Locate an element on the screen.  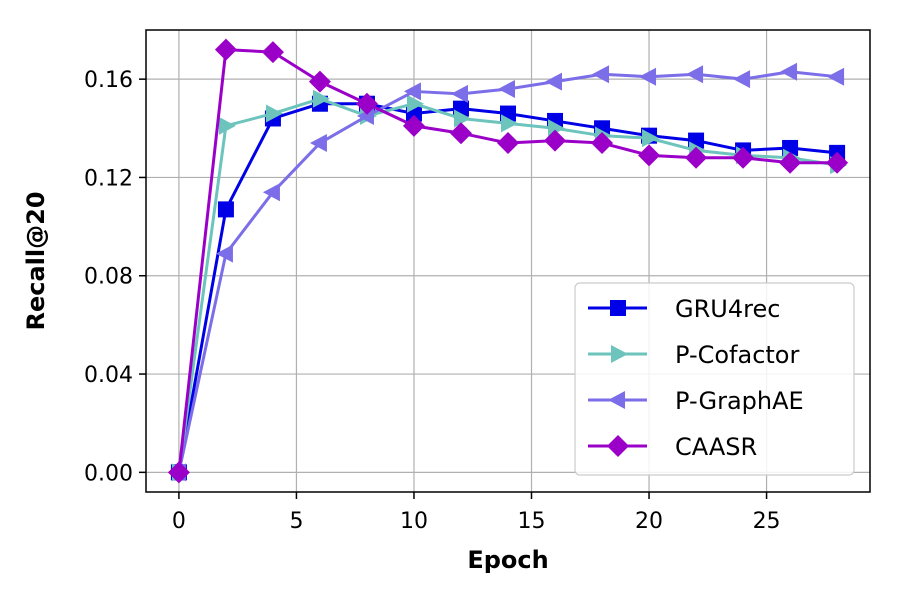
y-tick-label: 0.00 is located at coordinates (108, 473).